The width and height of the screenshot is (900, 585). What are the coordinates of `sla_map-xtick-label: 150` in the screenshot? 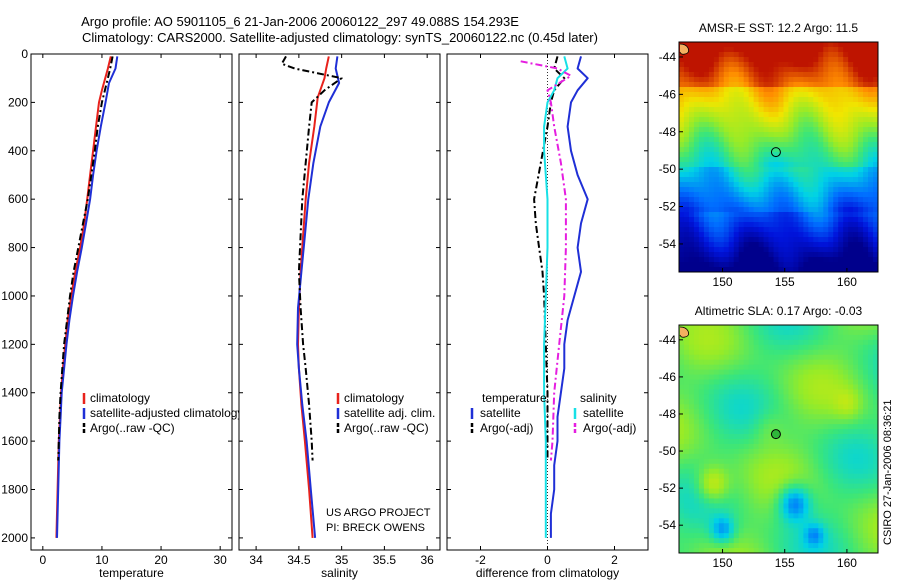 It's located at (723, 563).